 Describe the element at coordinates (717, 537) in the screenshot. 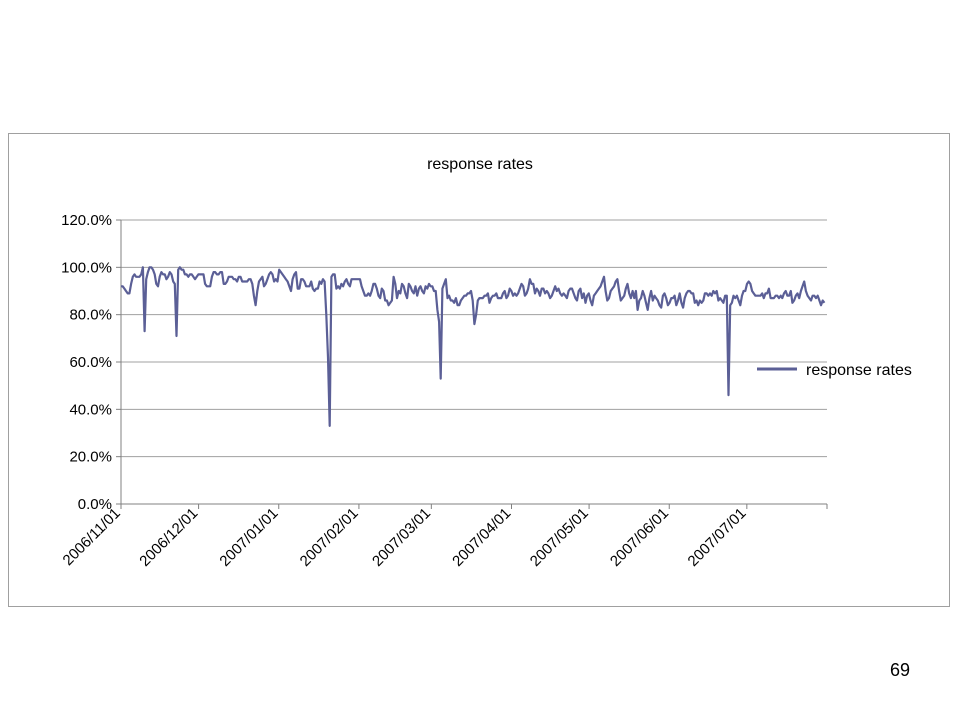

I see `x-tick-label: 2007/07/01` at that location.